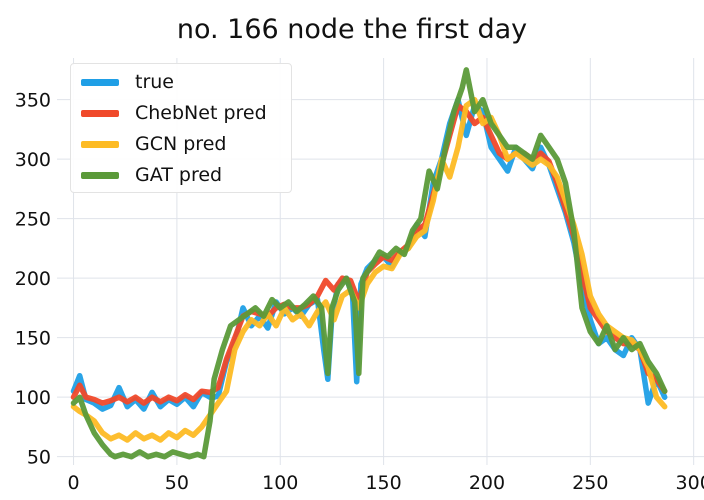  Describe the element at coordinates (690, 483) in the screenshot. I see `x-tick-label: 300` at that location.